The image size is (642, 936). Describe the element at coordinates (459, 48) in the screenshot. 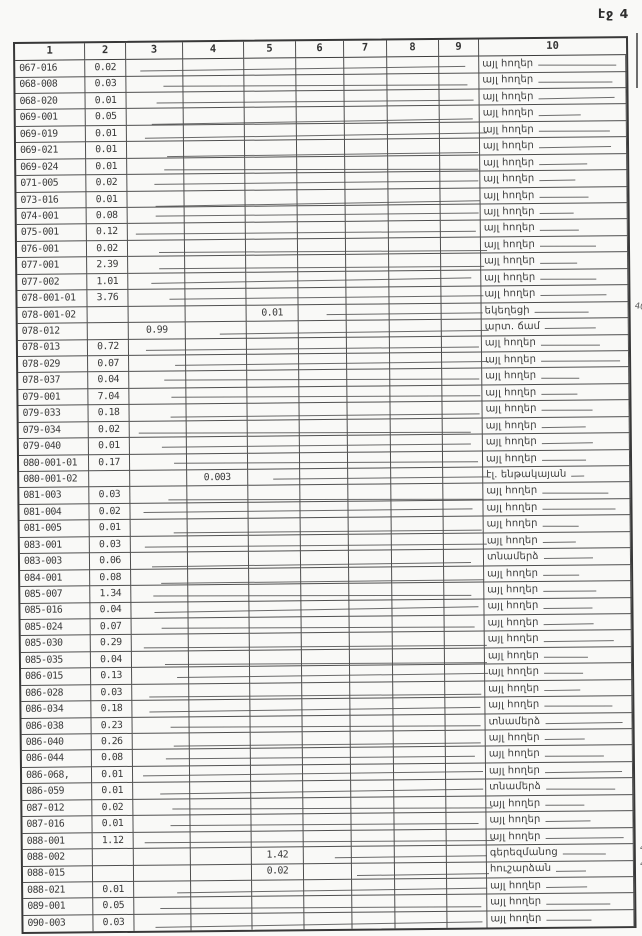

I see `header-cell-9: 9` at that location.